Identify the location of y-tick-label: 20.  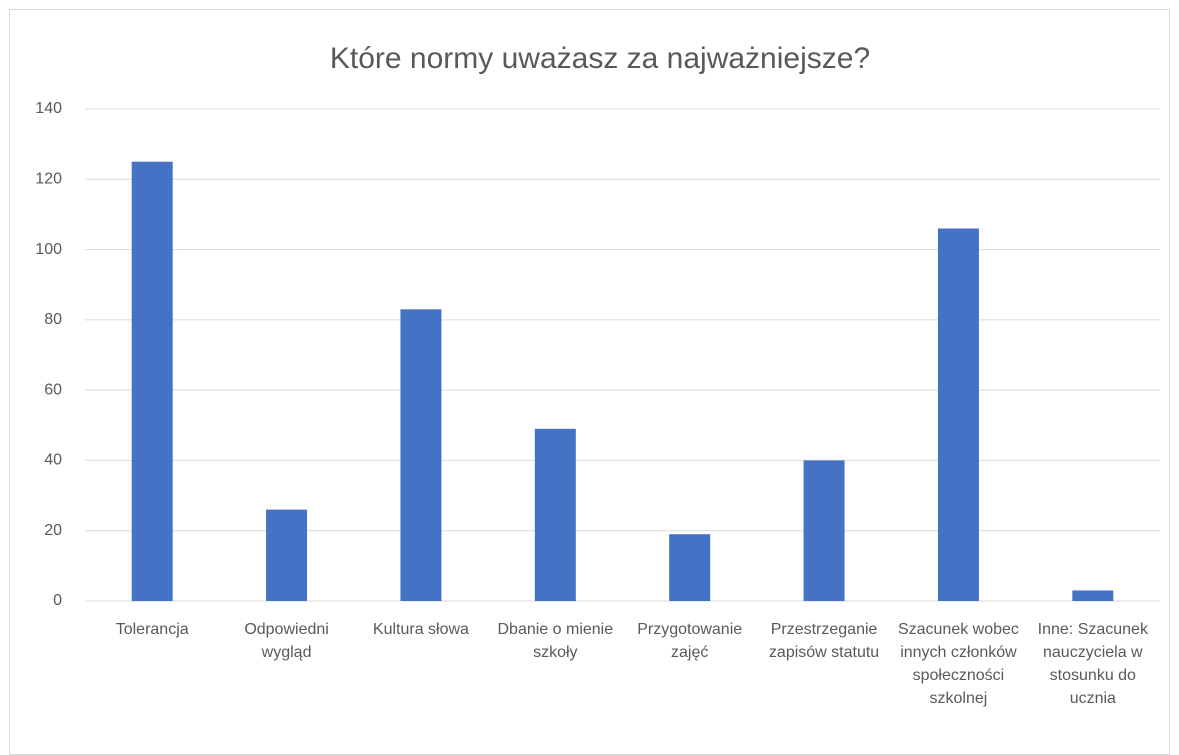
(53, 530).